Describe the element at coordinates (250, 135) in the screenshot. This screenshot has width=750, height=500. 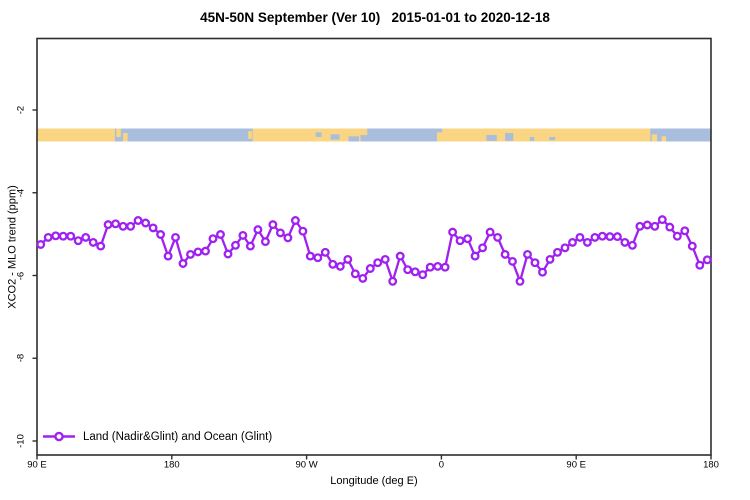
I see `map-band-land-vancouver-island` at that location.